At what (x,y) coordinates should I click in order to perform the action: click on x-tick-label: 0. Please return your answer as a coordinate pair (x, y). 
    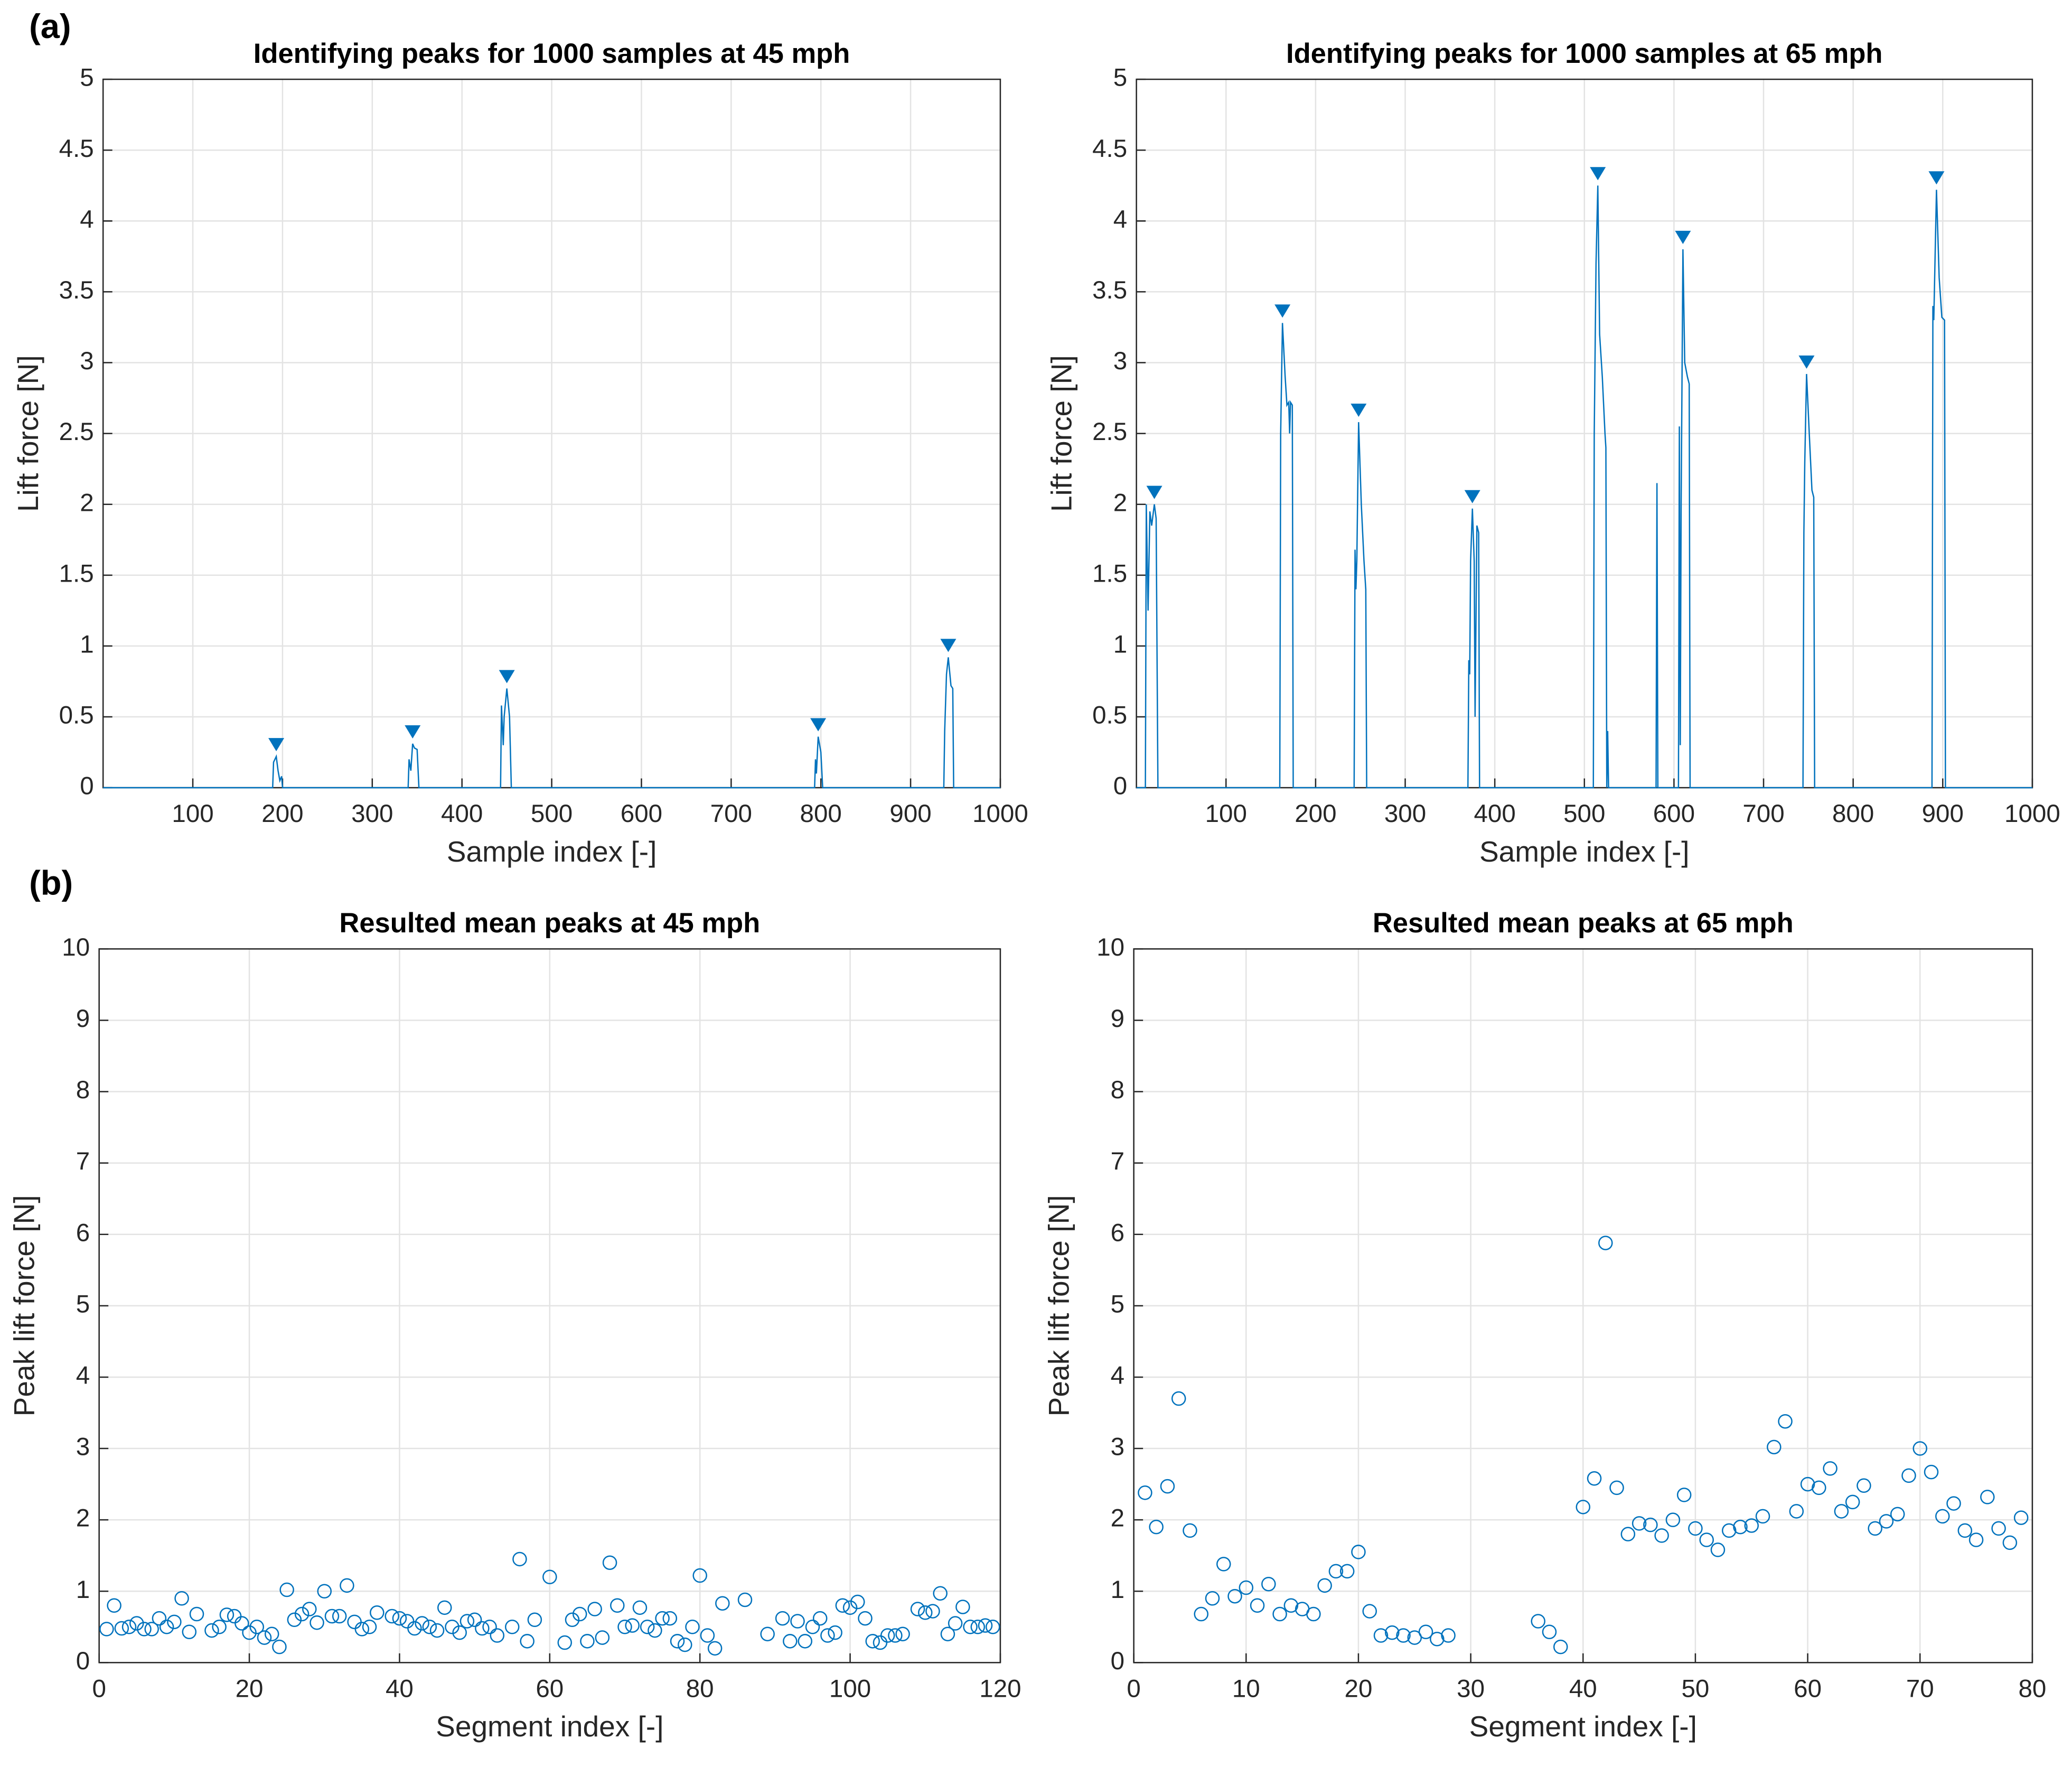
    Looking at the image, I should click on (99, 1689).